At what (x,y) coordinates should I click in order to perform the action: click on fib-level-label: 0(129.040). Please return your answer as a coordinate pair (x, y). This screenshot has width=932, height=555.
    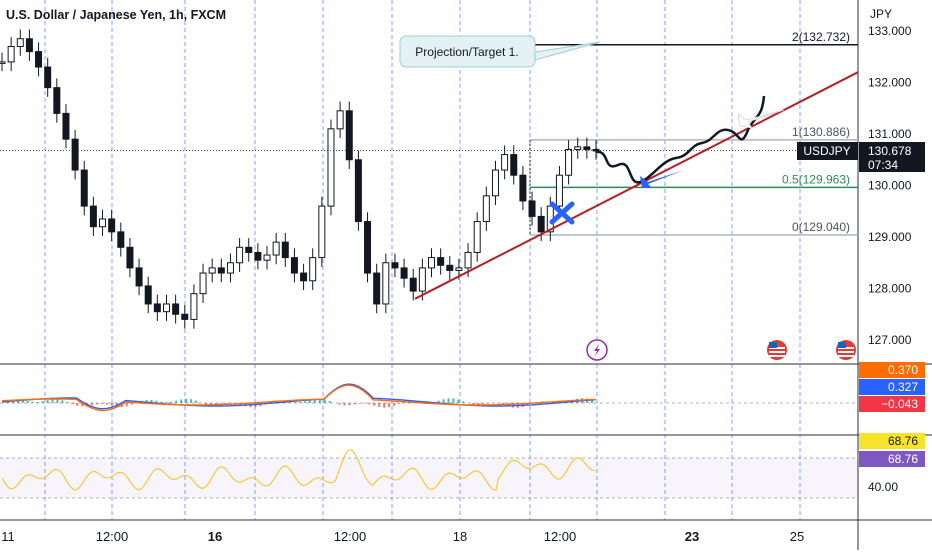
    Looking at the image, I should click on (821, 227).